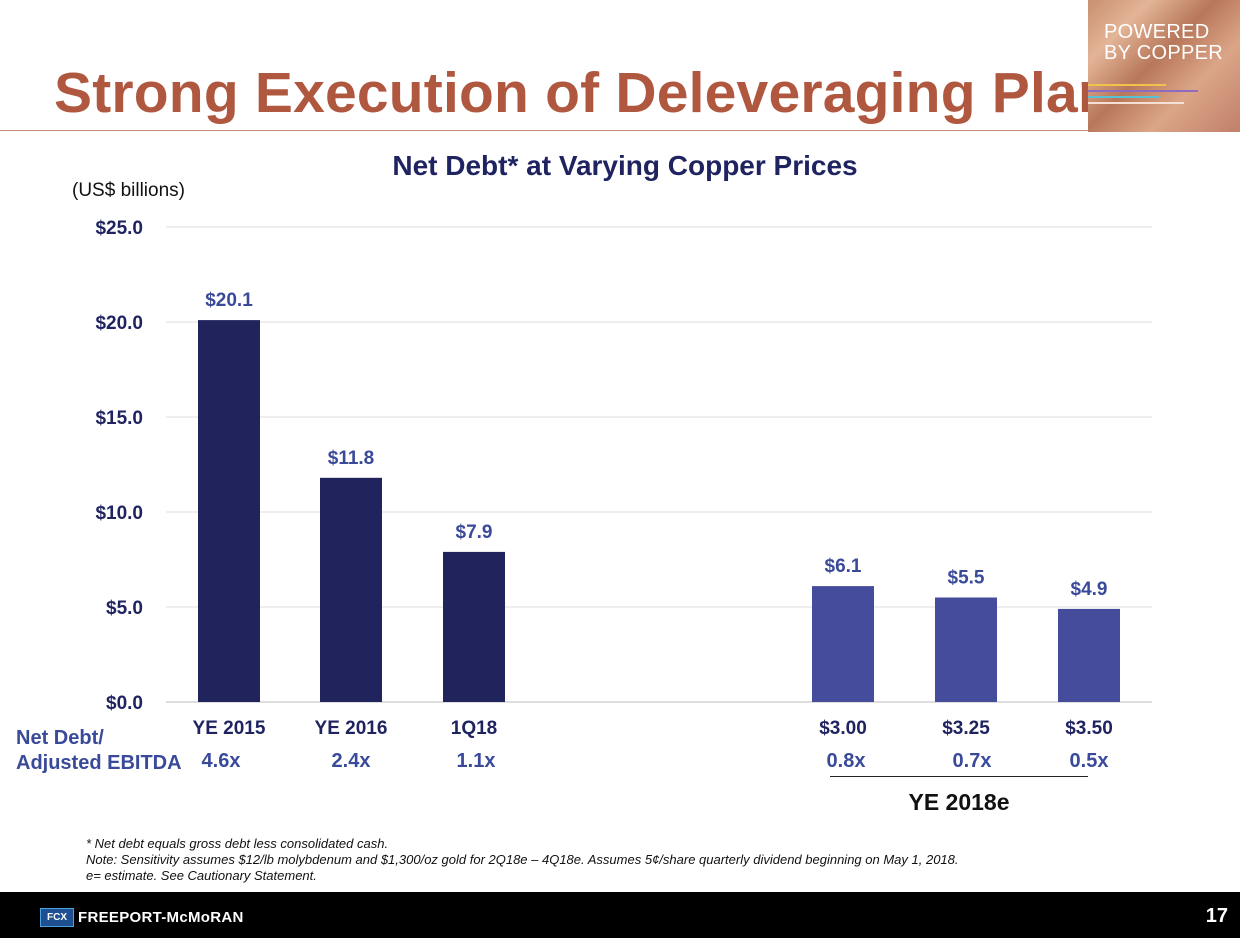  I want to click on ratio-row-label-2: Adjusted EBITDA, so click(99, 763).